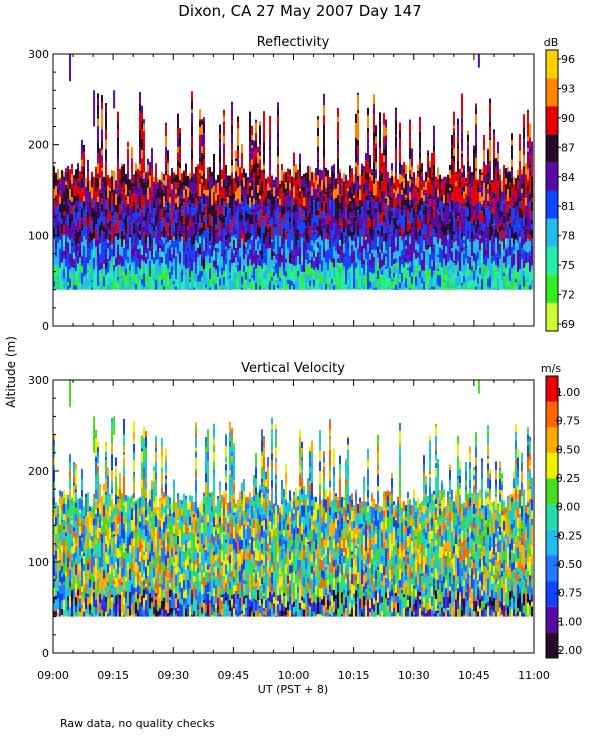 The height and width of the screenshot is (750, 600). I want to click on colorbar-label: 78, so click(568, 236).